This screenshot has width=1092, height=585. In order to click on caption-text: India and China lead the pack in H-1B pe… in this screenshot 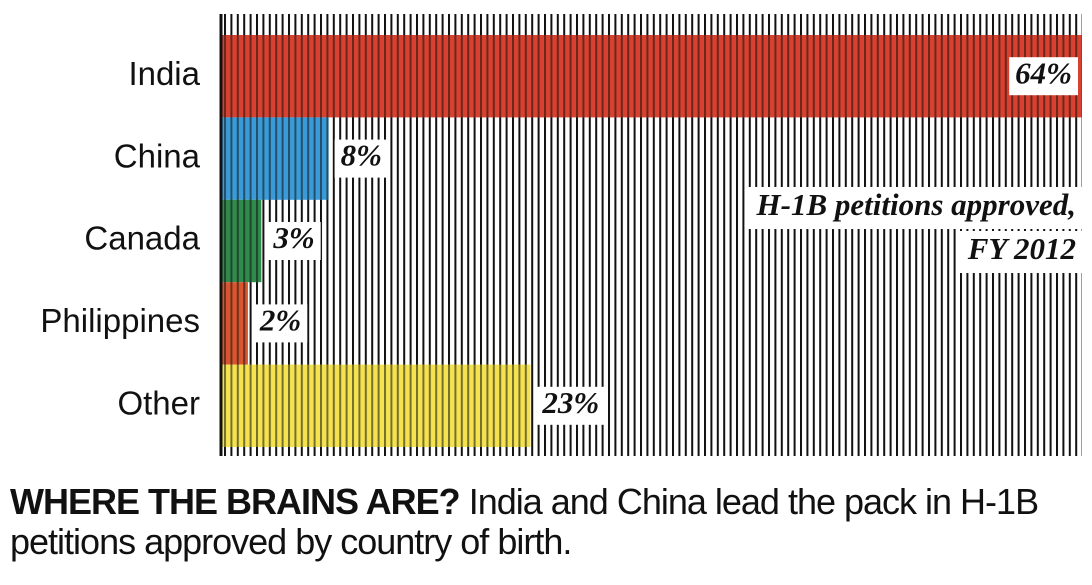, I will do `click(524, 521)`.